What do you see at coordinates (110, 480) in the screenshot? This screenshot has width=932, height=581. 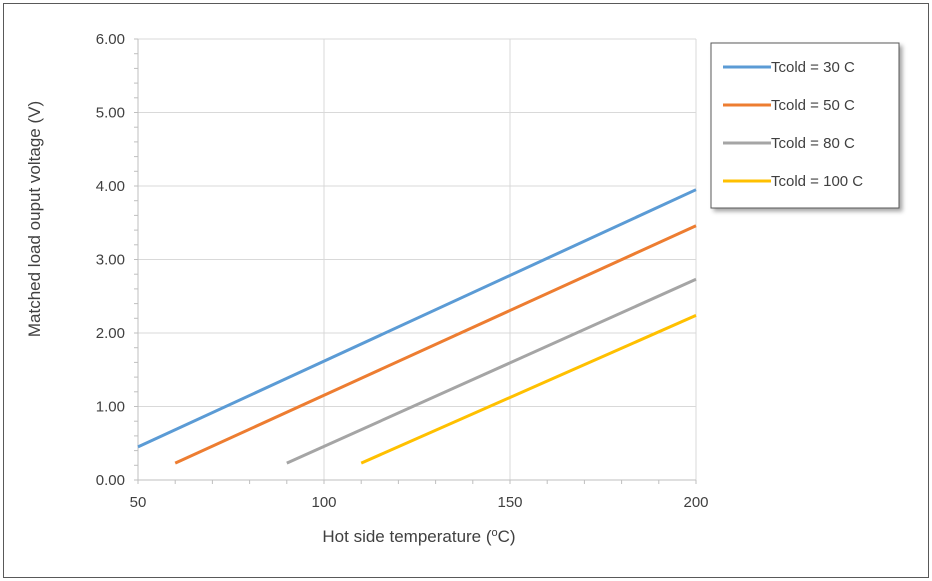 I see `y-tick-label: 0.00` at bounding box center [110, 480].